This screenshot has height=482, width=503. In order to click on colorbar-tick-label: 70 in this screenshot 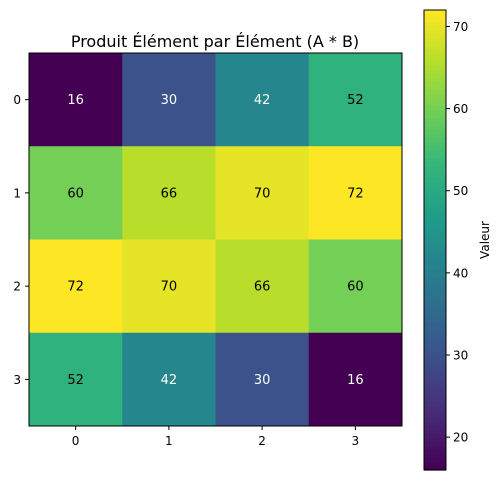, I will do `click(460, 27)`.